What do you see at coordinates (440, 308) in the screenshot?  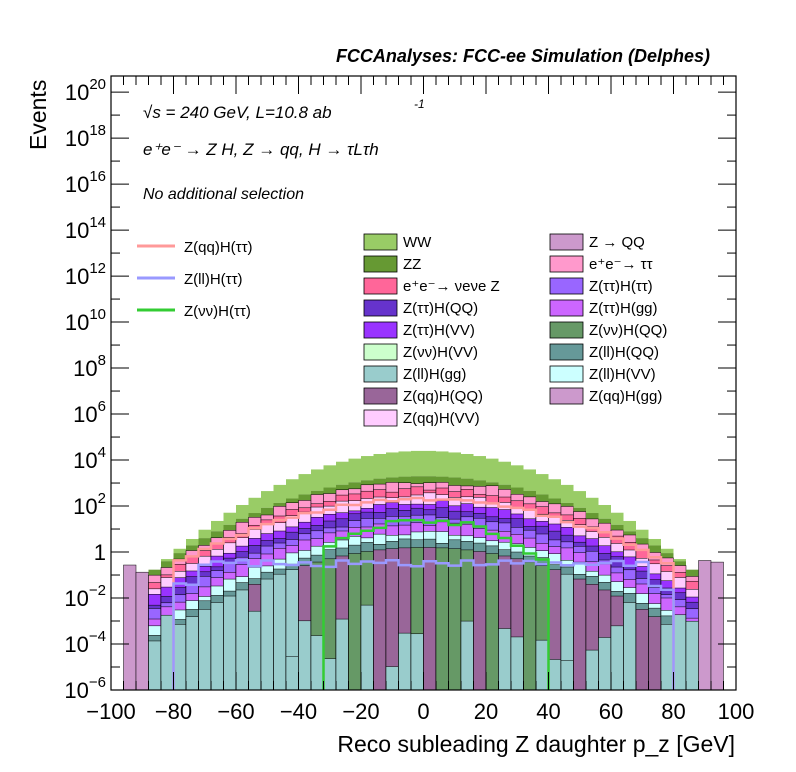 I see `legend-label: Z(ττ)H(QQ)` at bounding box center [440, 308].